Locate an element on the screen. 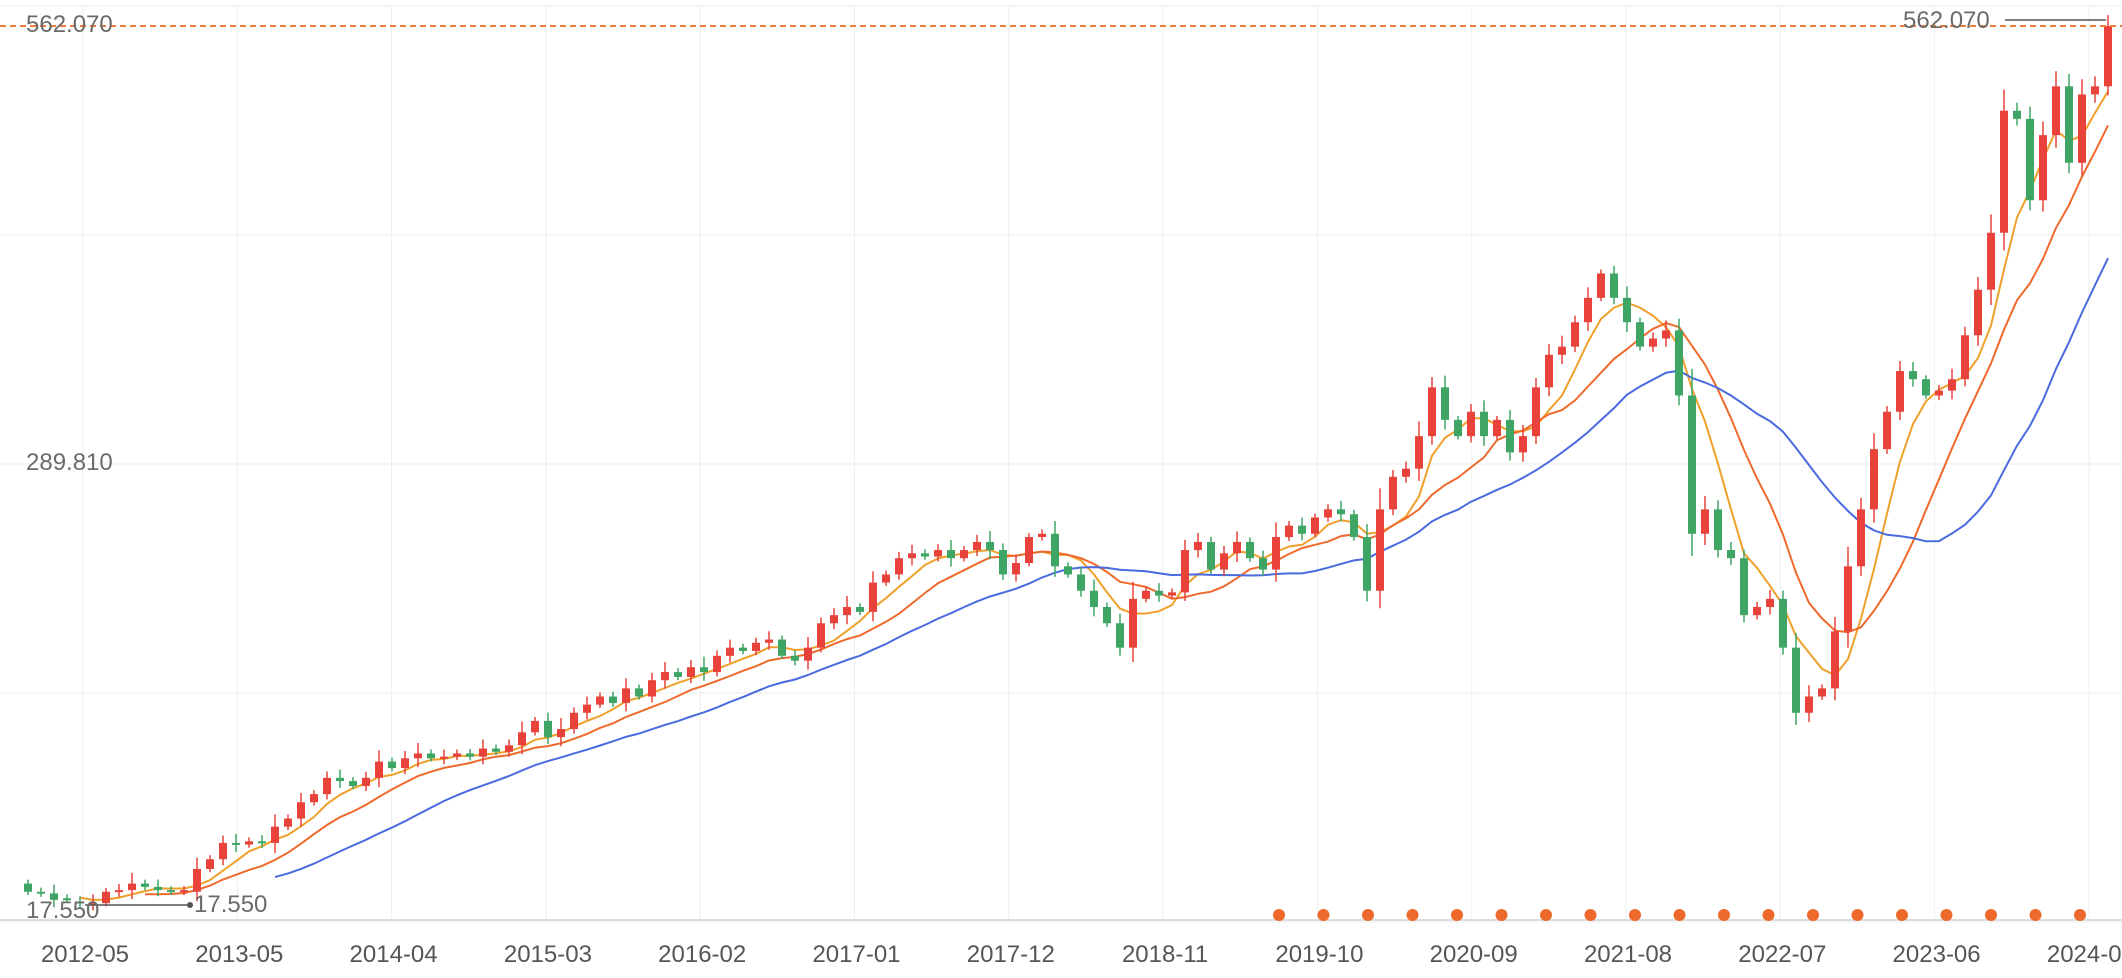  x-tick-label: 2014-04 is located at coordinates (394, 954).